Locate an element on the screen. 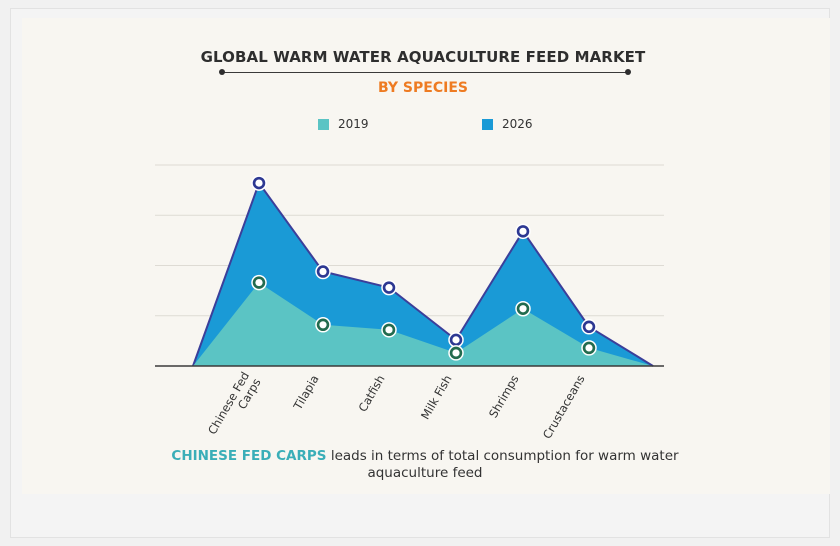 The image size is (840, 546). area-2019 is located at coordinates (423, 324).